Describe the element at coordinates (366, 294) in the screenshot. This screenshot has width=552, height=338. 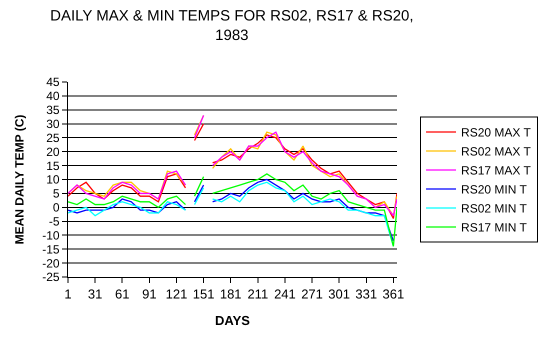
I see `x-tick-label: 331` at that location.